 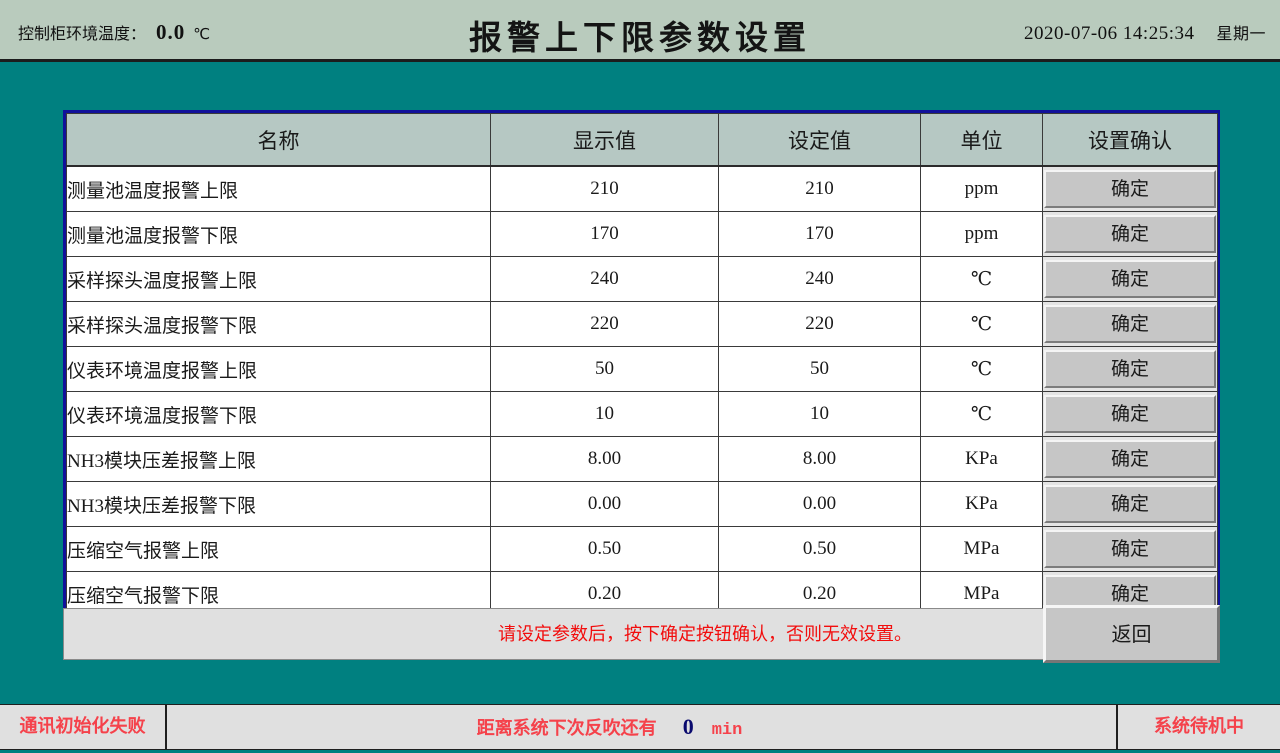 I want to click on note-row: 请设定参数后，按下确定按钮确认，否则无效设置。 返回, so click(x=641, y=634).